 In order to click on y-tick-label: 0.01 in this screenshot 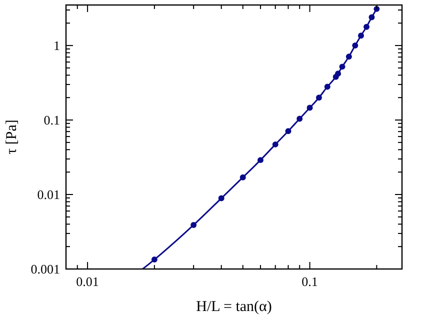, I will do `click(48, 194)`.